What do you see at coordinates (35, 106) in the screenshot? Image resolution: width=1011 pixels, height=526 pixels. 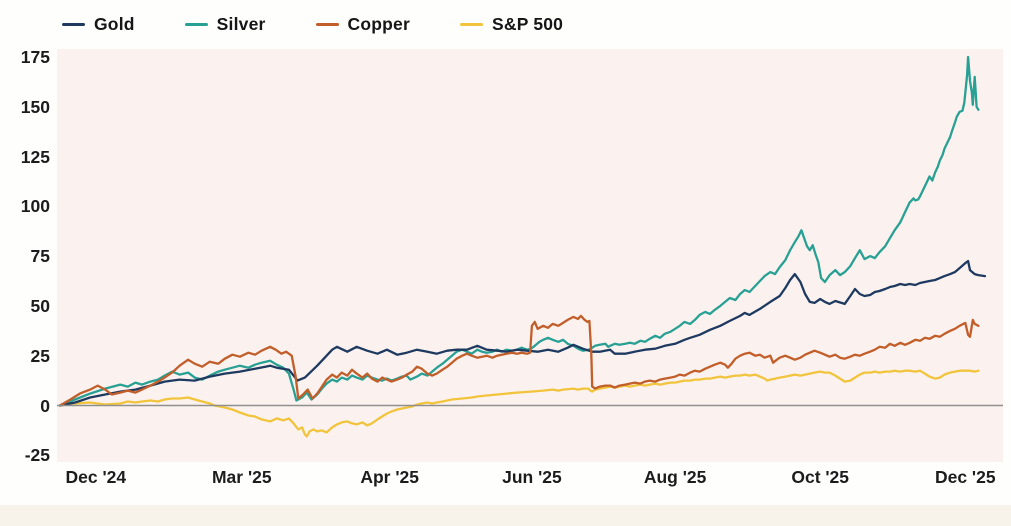 I see `y-axis-tick-label: 150` at bounding box center [35, 106].